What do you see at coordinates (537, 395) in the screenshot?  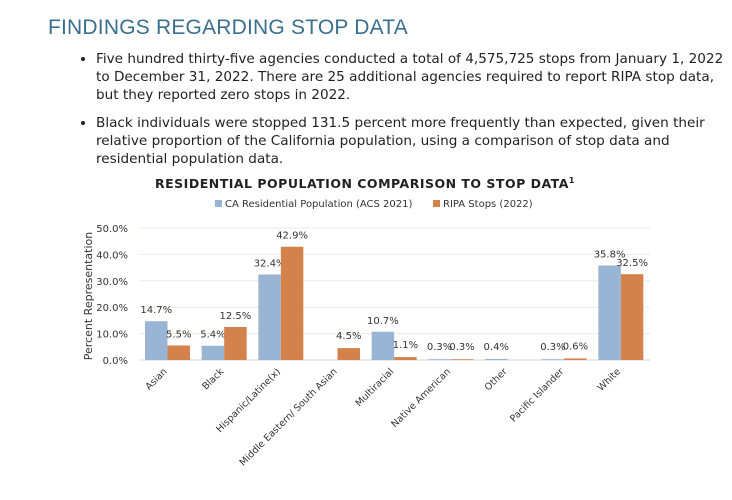 I see `x-tick-label: Pacific Islander` at bounding box center [537, 395].